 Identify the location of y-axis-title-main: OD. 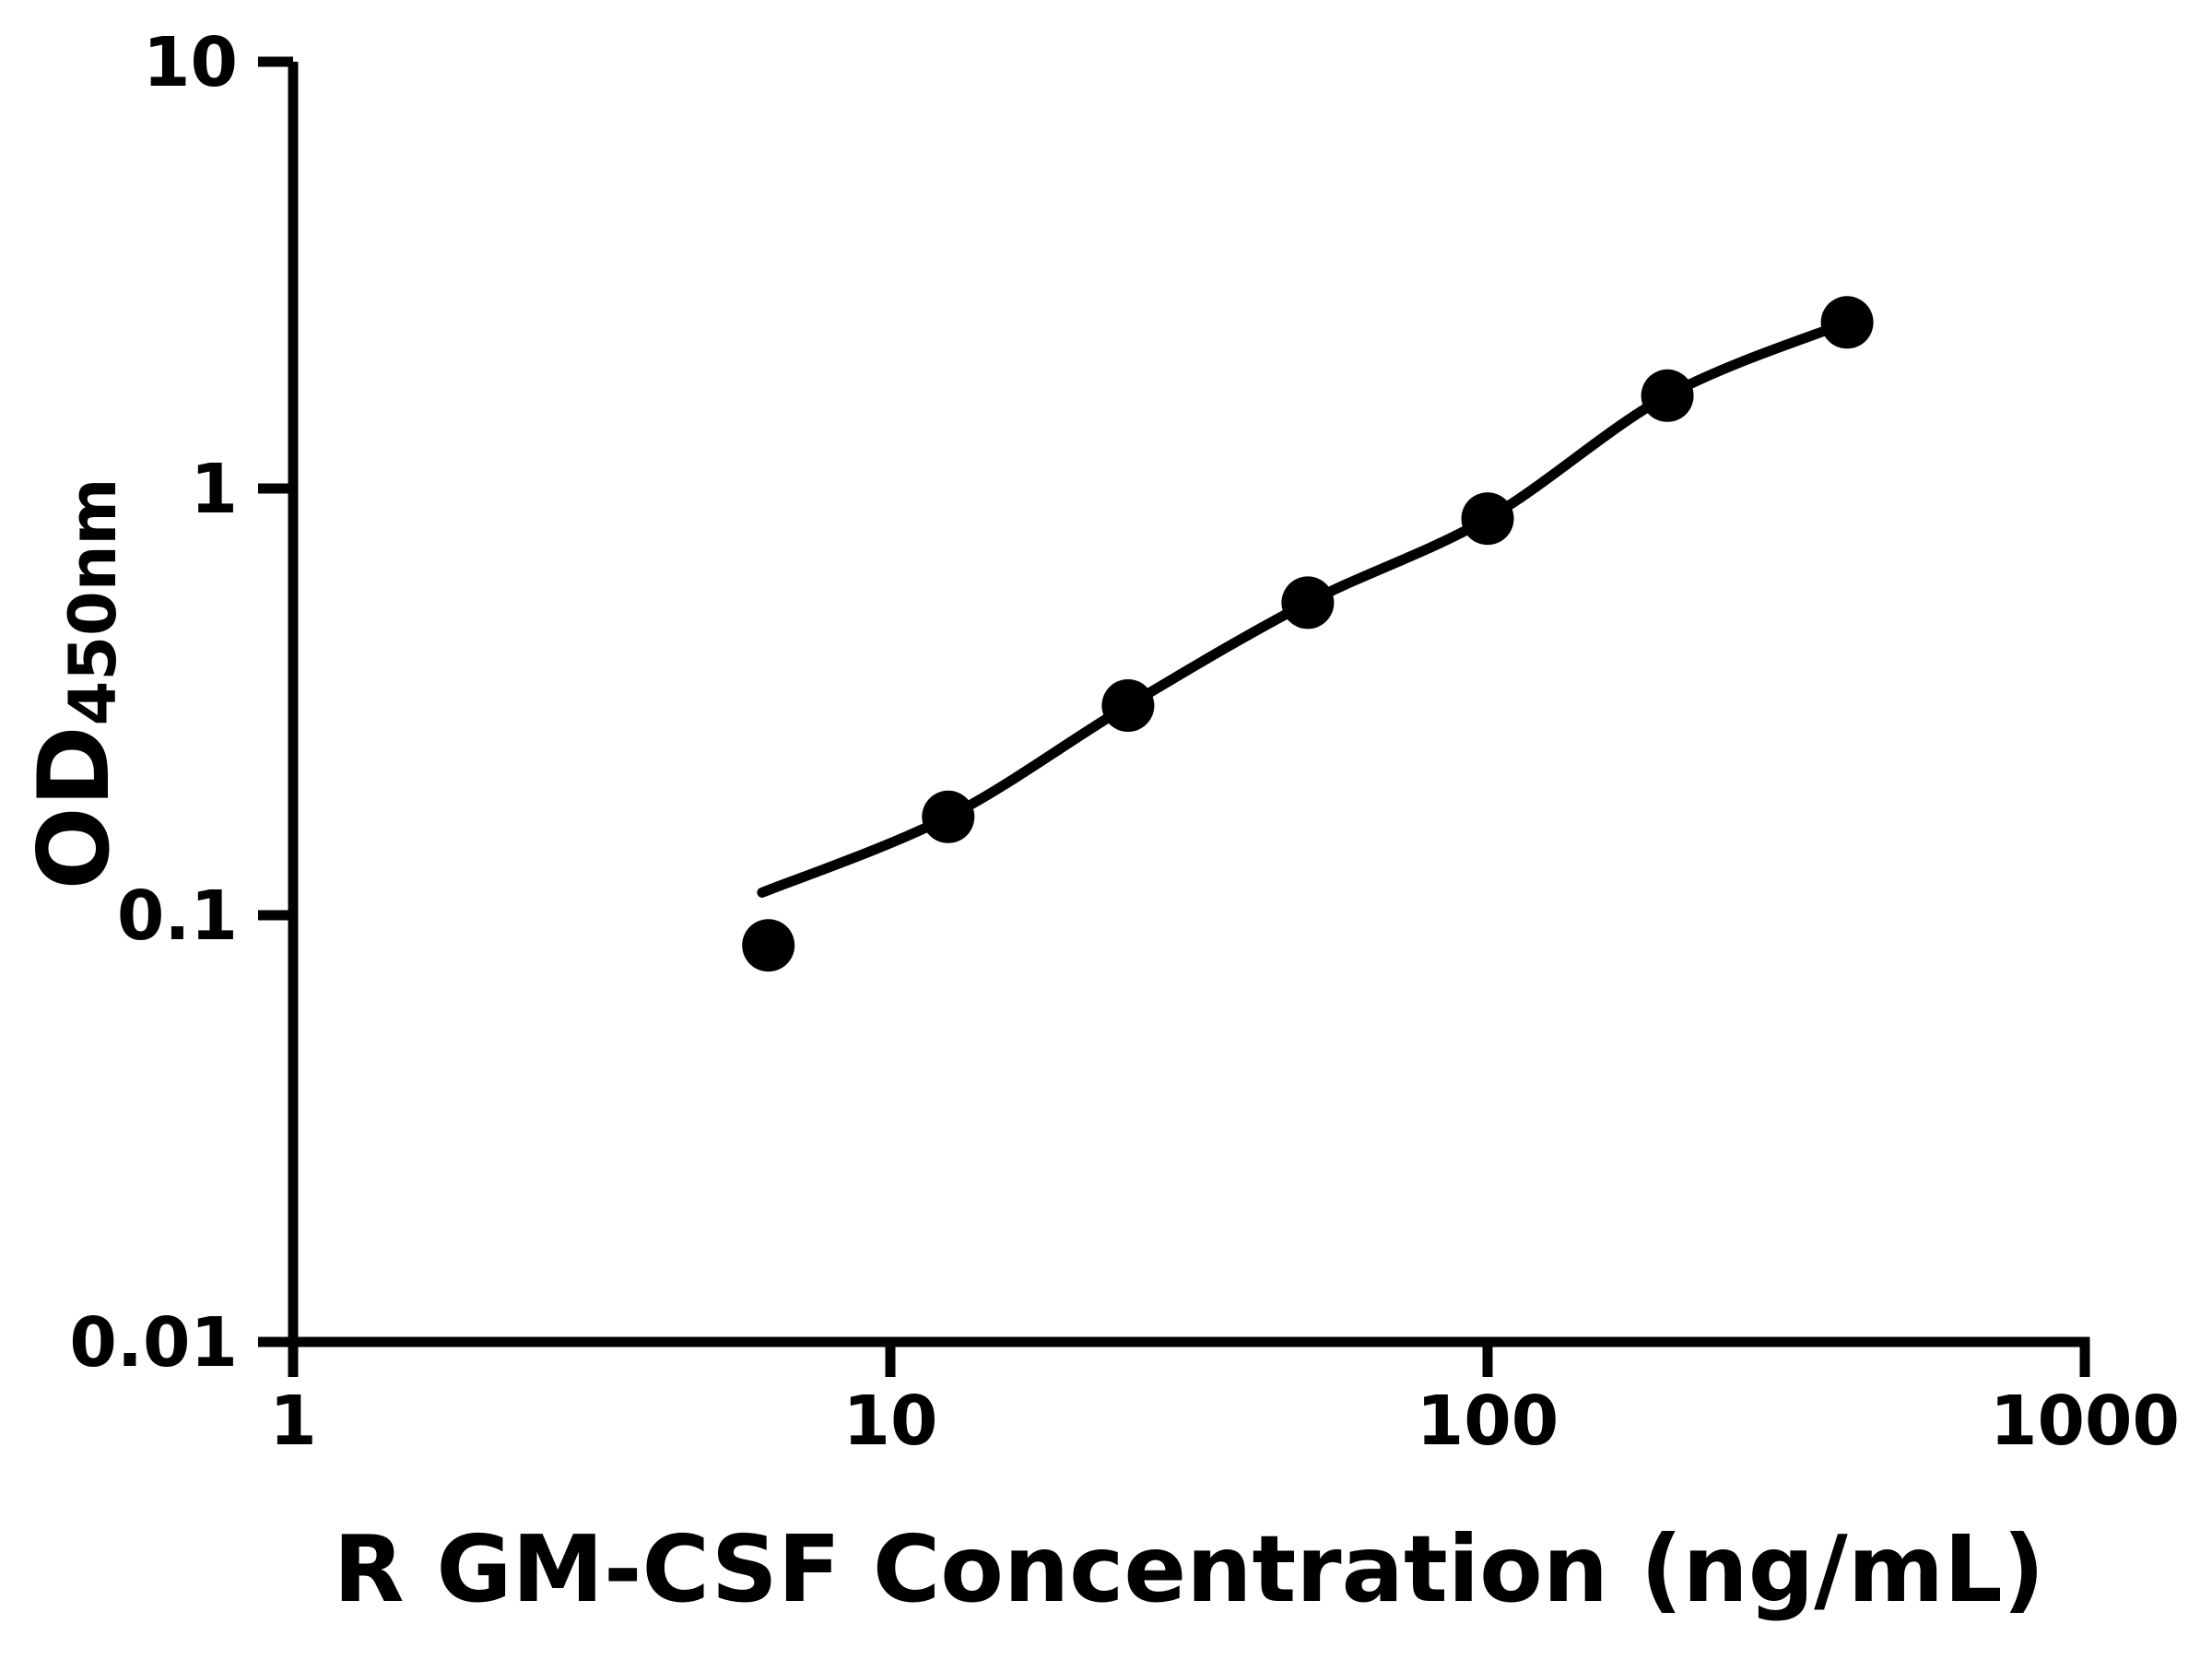
(74, 807).